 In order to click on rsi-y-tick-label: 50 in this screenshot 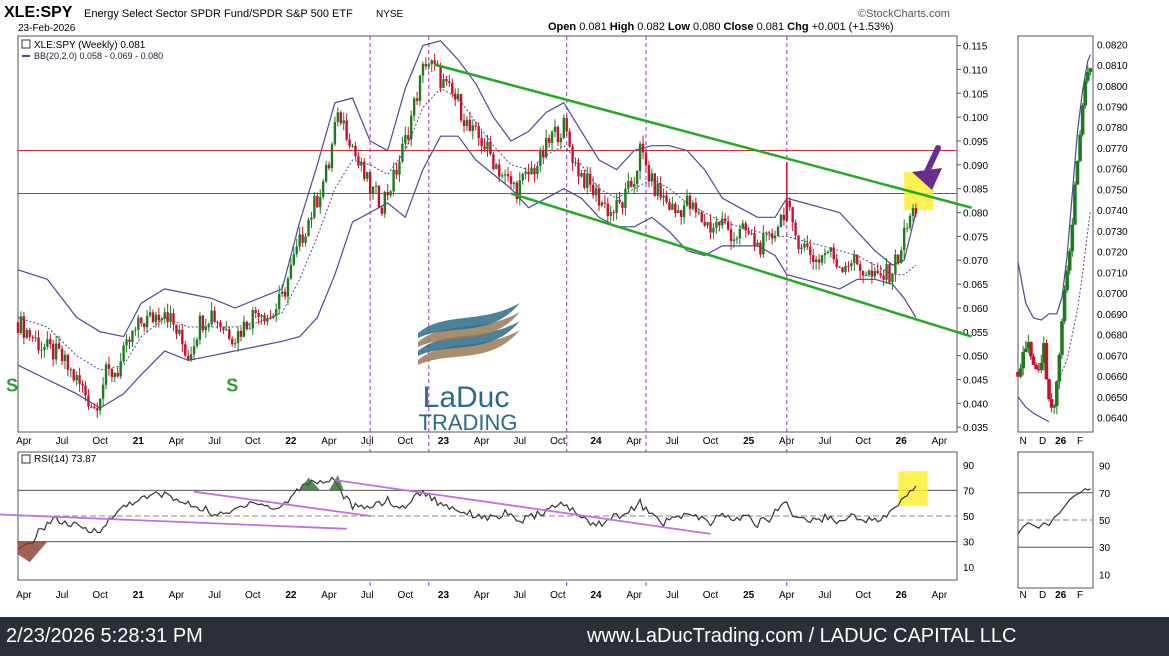, I will do `click(969, 517)`.